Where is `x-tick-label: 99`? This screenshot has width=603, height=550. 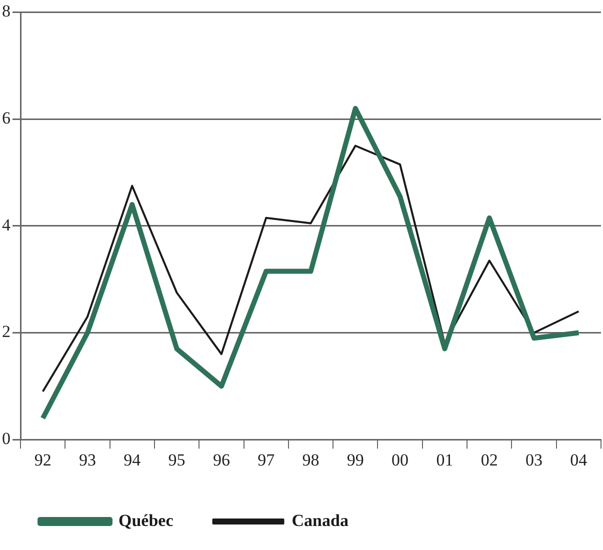 x-tick-label: 99 is located at coordinates (355, 460).